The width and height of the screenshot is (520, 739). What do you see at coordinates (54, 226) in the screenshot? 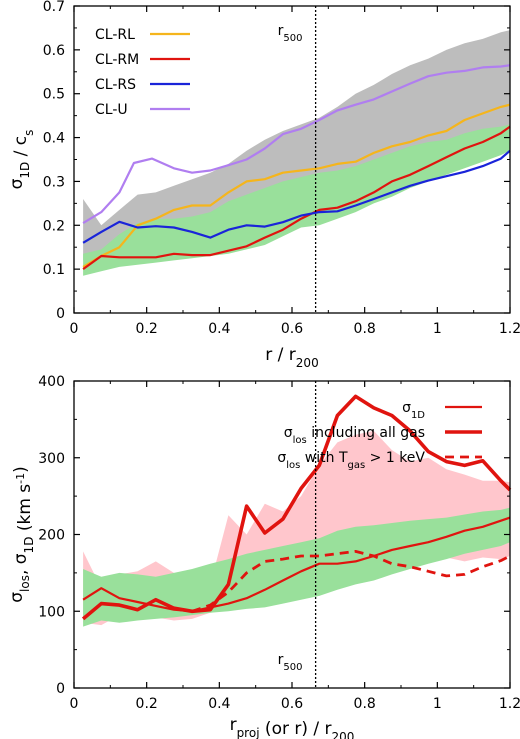
I see `top-ytick-label: 0.2` at bounding box center [54, 226].